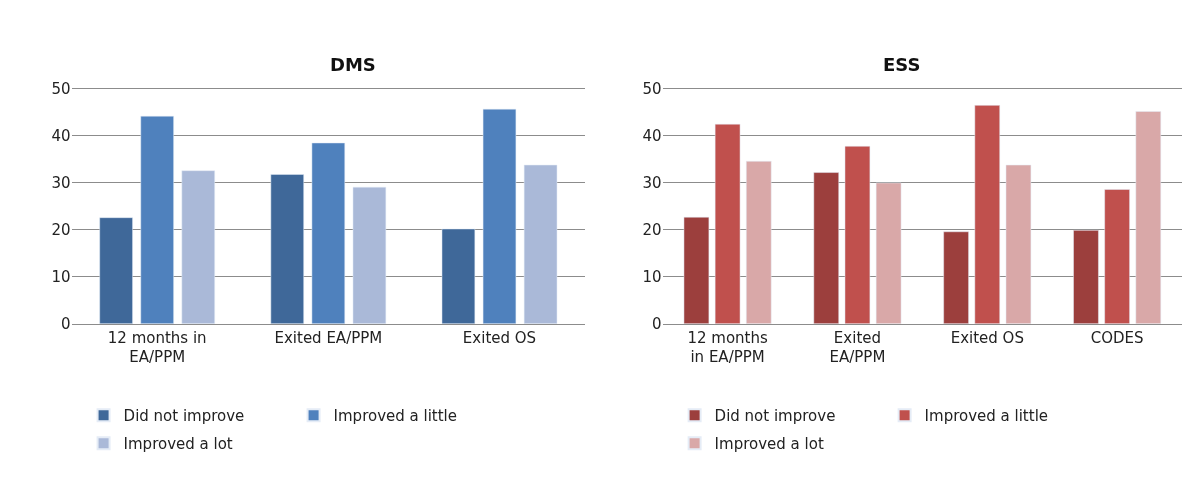  I want to click on chart-title: DMS, so click(353, 64).